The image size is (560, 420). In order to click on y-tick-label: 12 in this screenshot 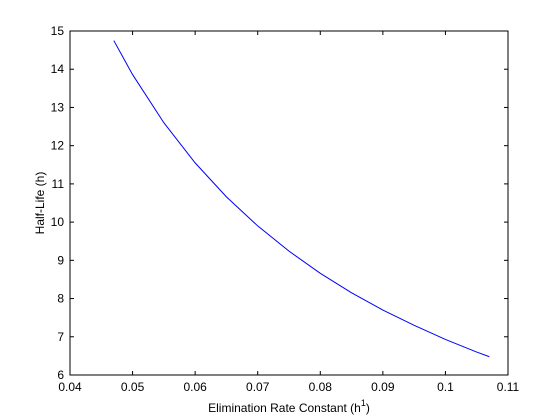, I will do `click(58, 146)`.